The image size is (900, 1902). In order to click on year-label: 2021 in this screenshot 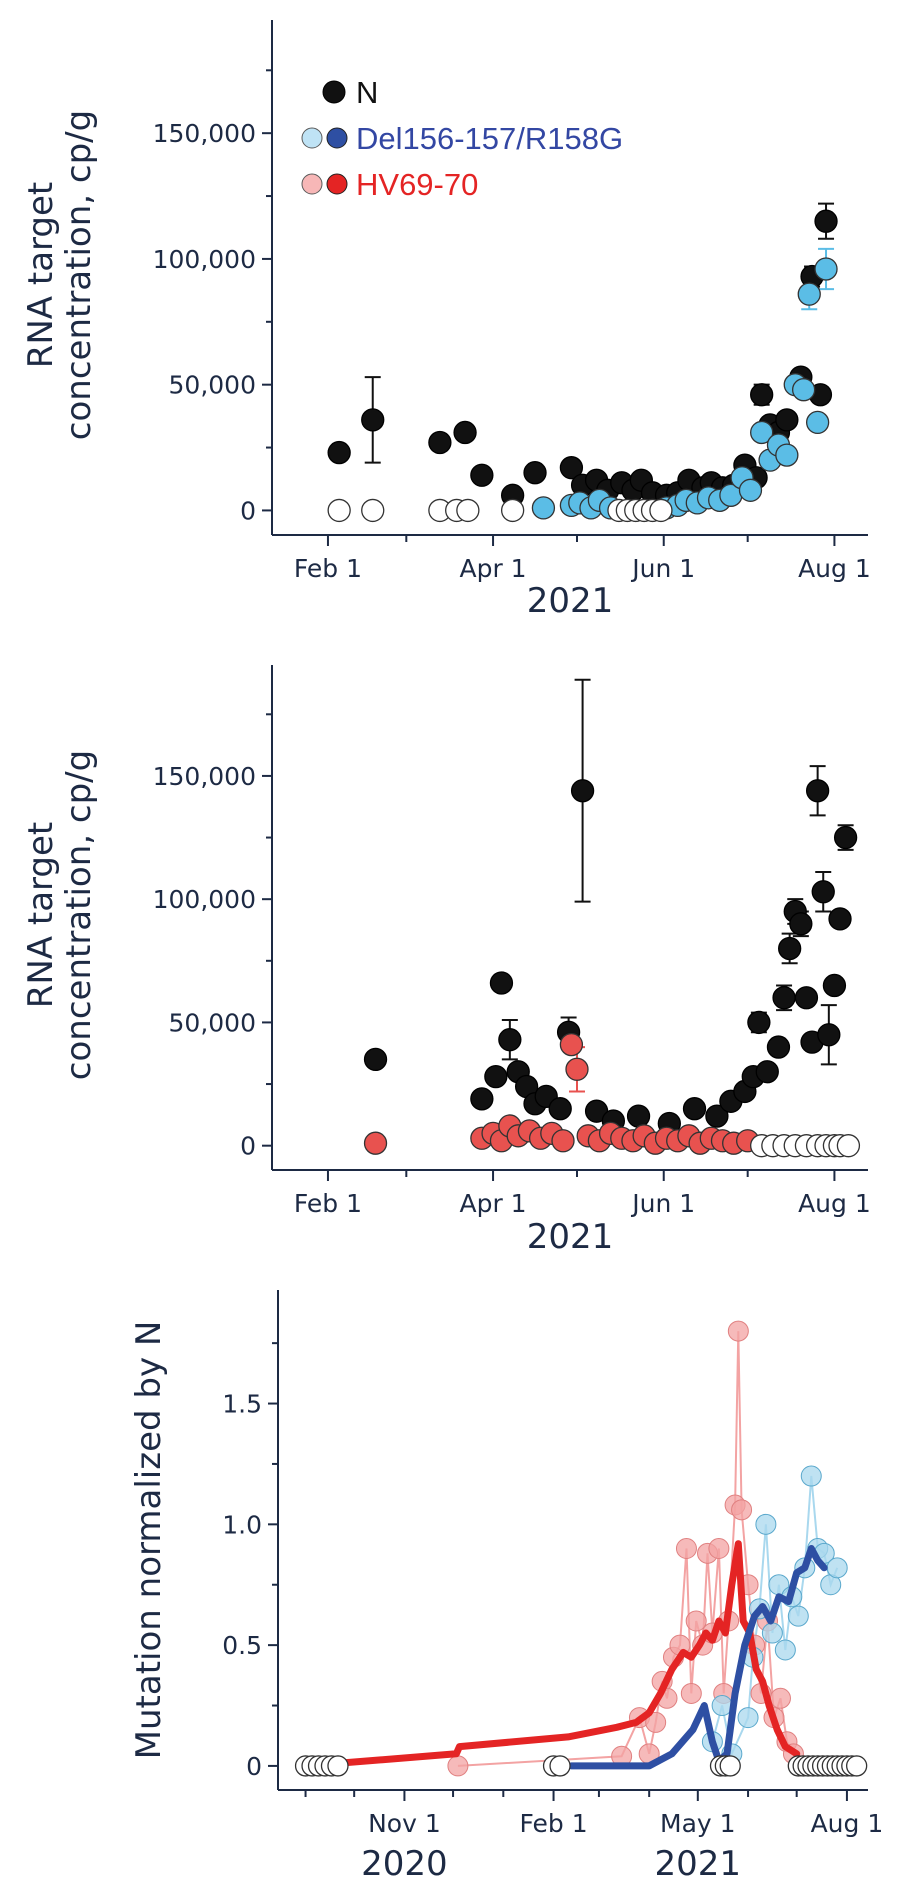, I will do `click(698, 1864)`.